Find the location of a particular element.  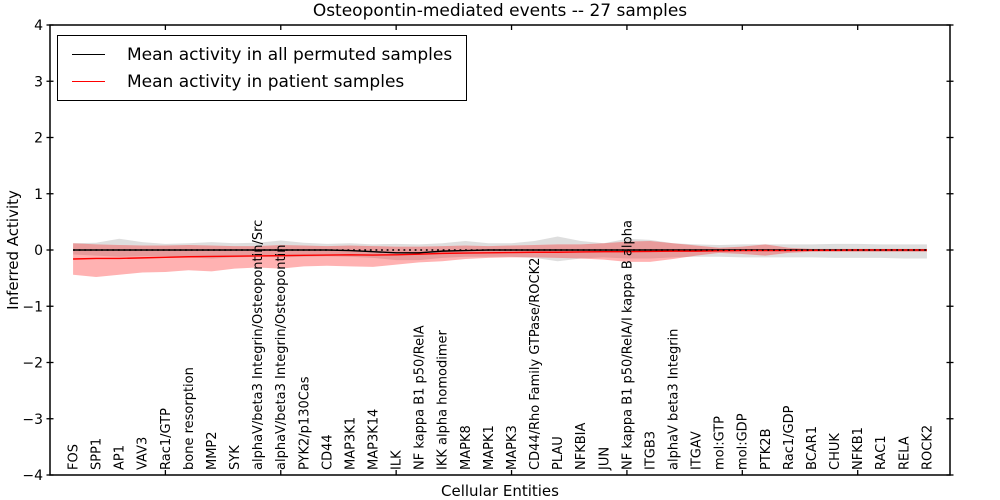

svg-text: MAP3K14 is located at coordinates (373, 439).